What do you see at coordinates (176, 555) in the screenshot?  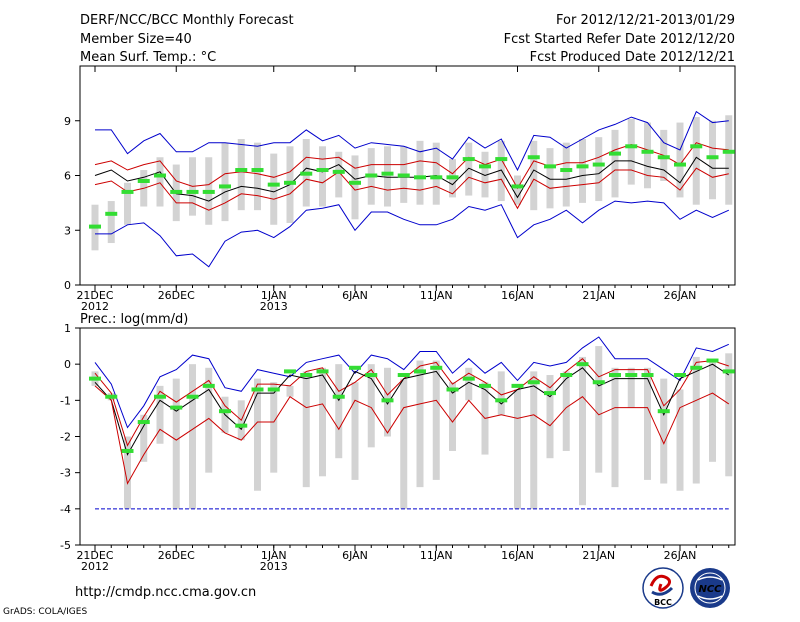 I see `x-tick-label: 26DEC` at bounding box center [176, 555].